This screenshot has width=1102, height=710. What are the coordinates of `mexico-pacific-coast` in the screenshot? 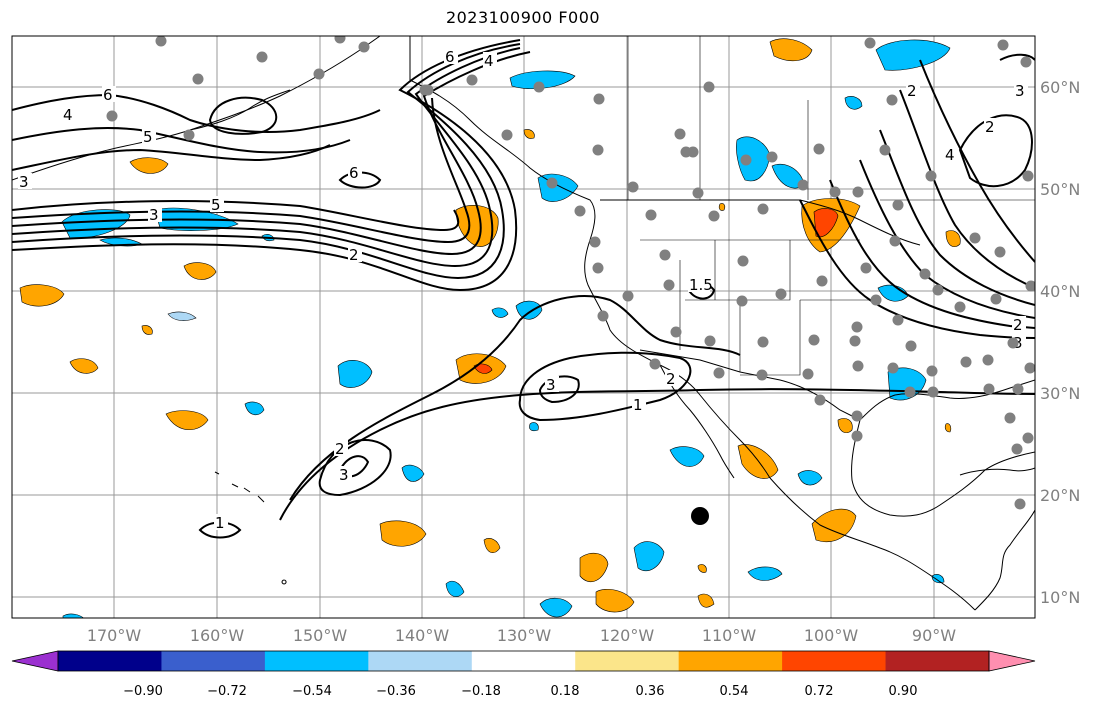 It's located at (872, 544).